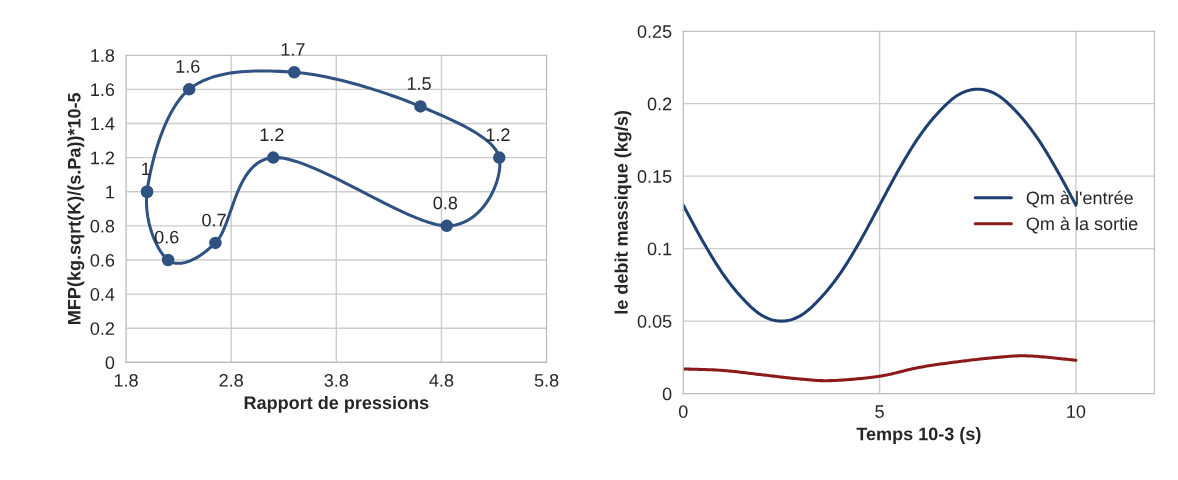  What do you see at coordinates (654, 176) in the screenshot?
I see `y-tick-label: 0.15` at bounding box center [654, 176].